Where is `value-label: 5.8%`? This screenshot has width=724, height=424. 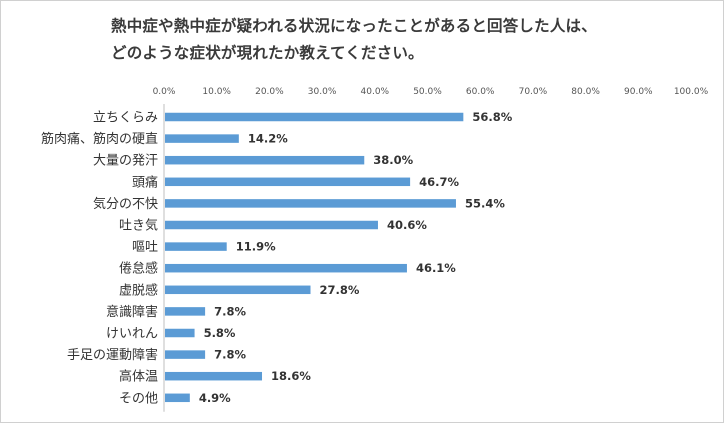 value-label: 5.8% is located at coordinates (220, 333).